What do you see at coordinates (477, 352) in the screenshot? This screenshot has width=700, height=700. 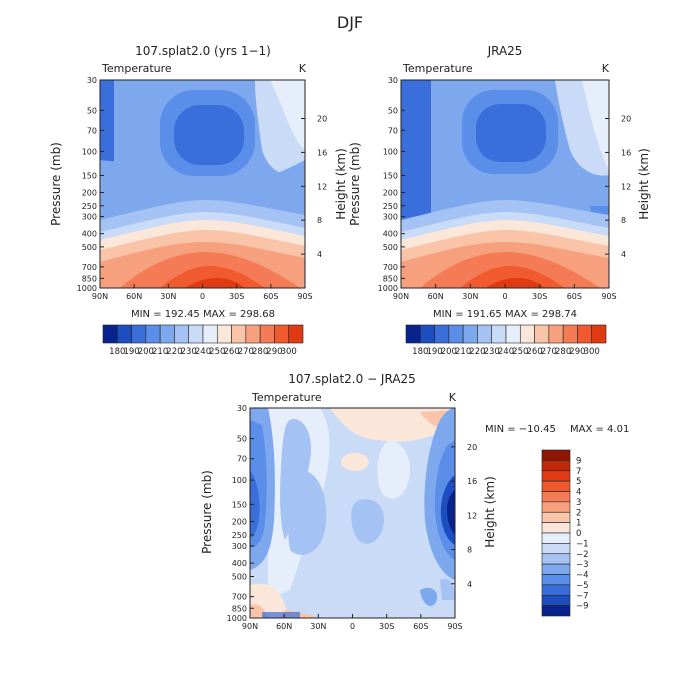 I see `colorbar-label: 220` at bounding box center [477, 352].